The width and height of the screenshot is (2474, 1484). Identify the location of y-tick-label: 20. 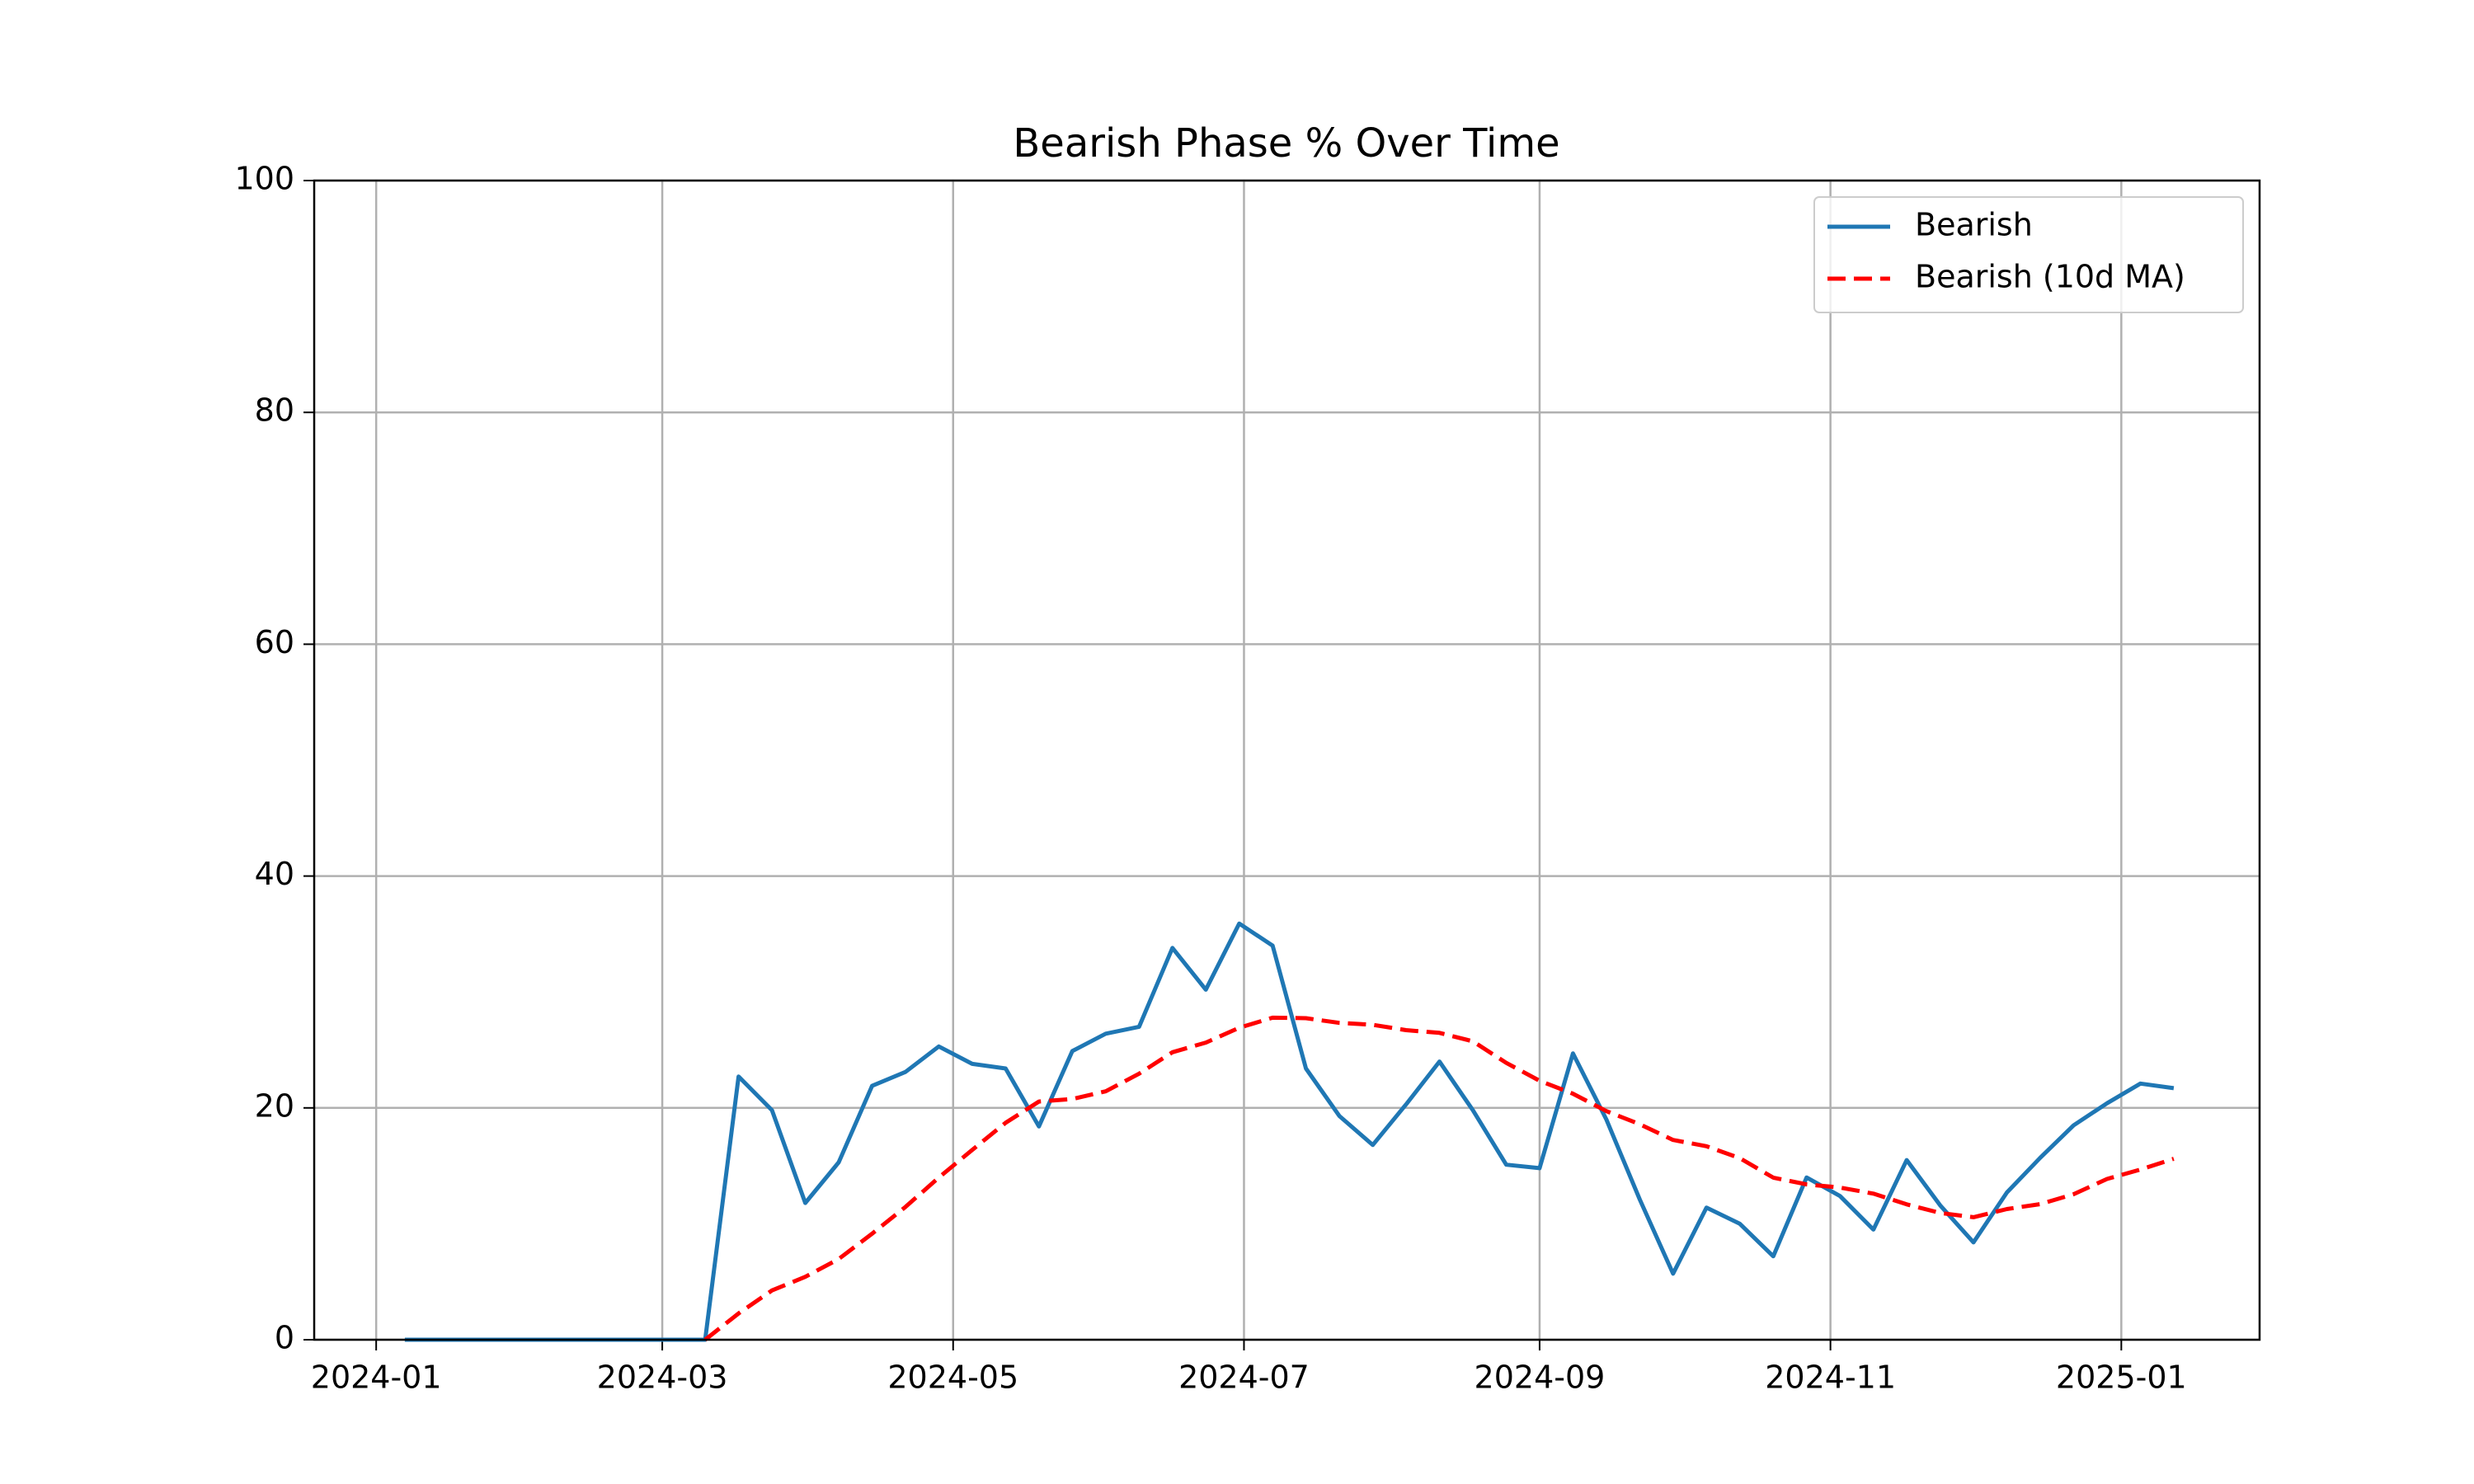
(274, 1105).